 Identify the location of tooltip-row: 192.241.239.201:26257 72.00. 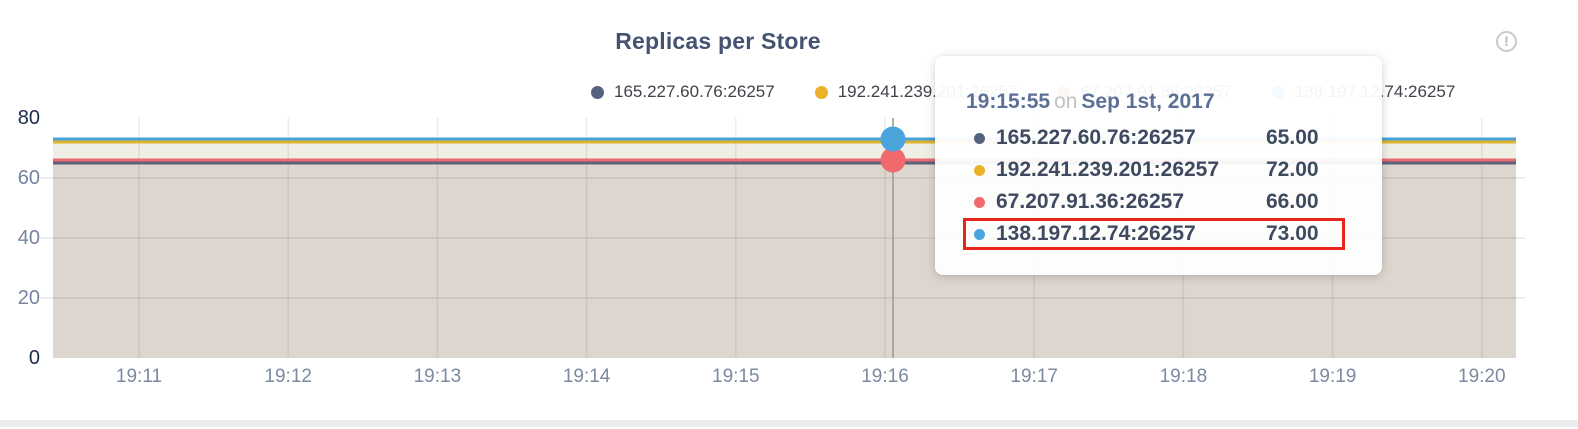
(1154, 170).